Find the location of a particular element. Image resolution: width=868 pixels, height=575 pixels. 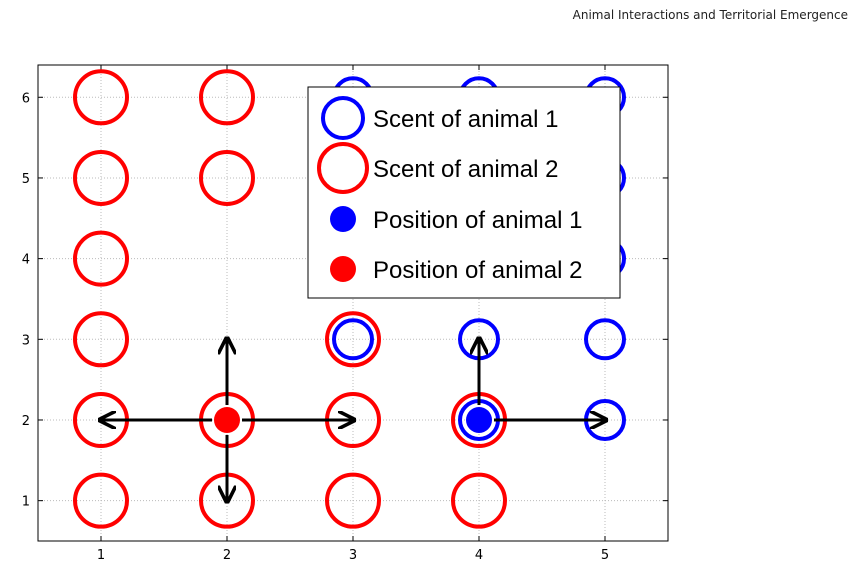

legend-label: Position of animal 2 is located at coordinates (477, 270).